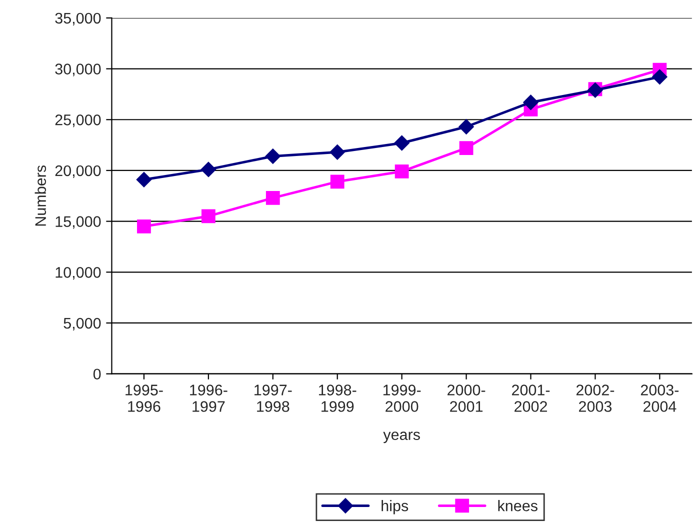 The height and width of the screenshot is (528, 694). I want to click on x-tick-label: 2002- 2003, so click(595, 398).